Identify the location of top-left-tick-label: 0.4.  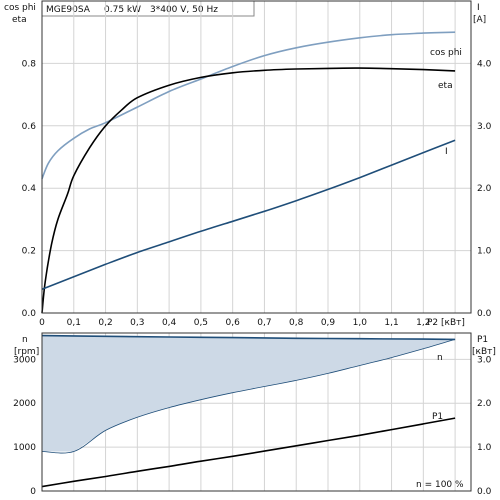
(29, 189).